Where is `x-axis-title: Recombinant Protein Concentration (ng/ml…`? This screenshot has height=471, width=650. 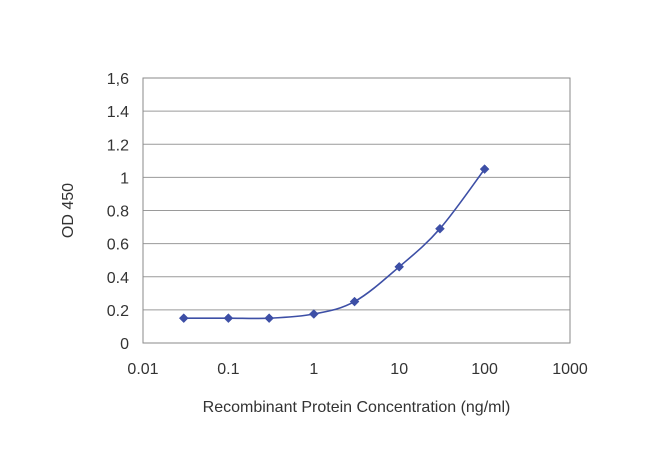
x-axis-title: Recombinant Protein Concentration (ng/ml… is located at coordinates (357, 407).